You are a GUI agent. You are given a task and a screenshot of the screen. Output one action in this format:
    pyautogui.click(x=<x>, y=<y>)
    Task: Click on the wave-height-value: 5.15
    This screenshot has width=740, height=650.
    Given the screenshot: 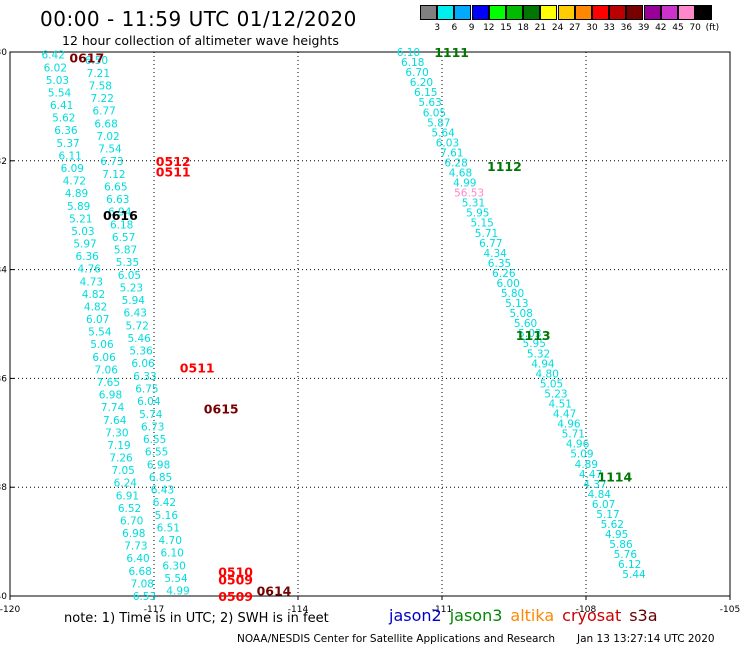 What is the action you would take?
    pyautogui.click(x=481, y=224)
    